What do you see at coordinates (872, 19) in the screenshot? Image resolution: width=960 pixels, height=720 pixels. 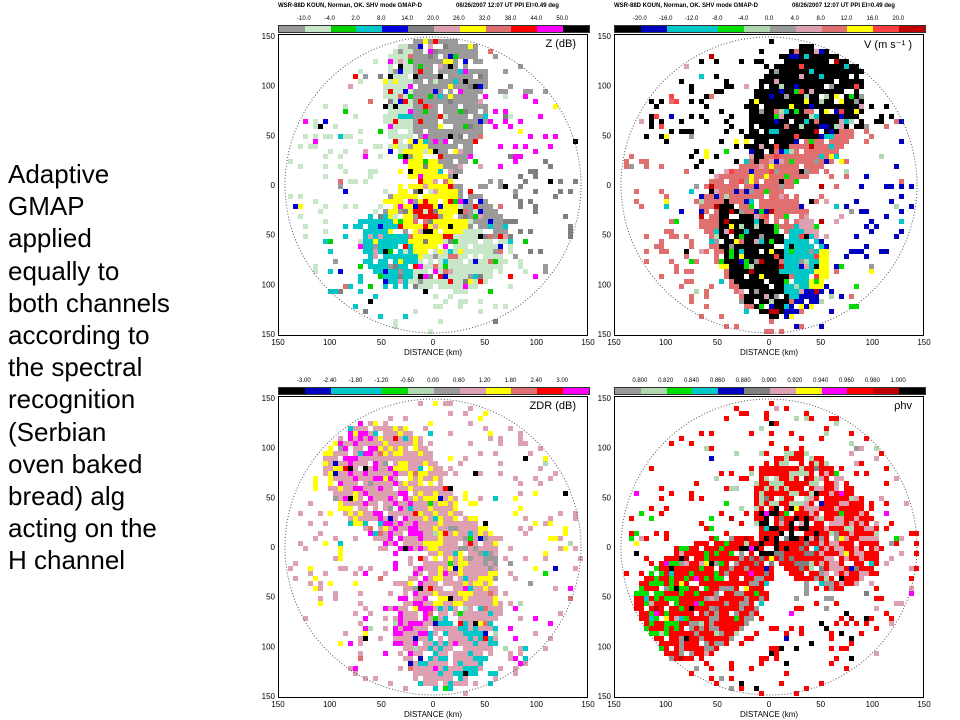 I see `colorbar-tick: 16.0` at bounding box center [872, 19].